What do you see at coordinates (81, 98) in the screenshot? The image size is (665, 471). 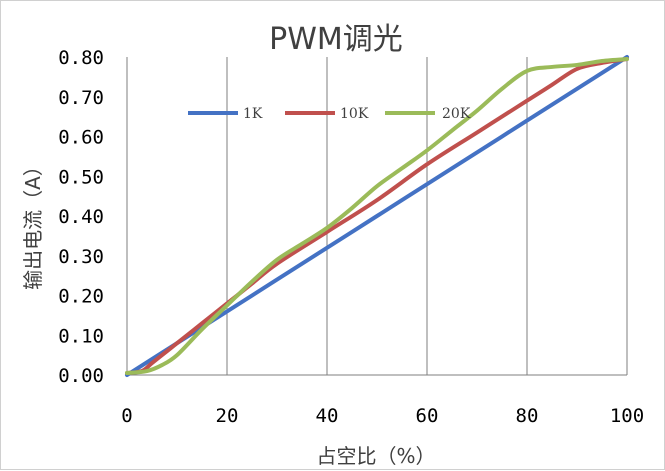 I see `y-tick-label: 0.70` at bounding box center [81, 98].